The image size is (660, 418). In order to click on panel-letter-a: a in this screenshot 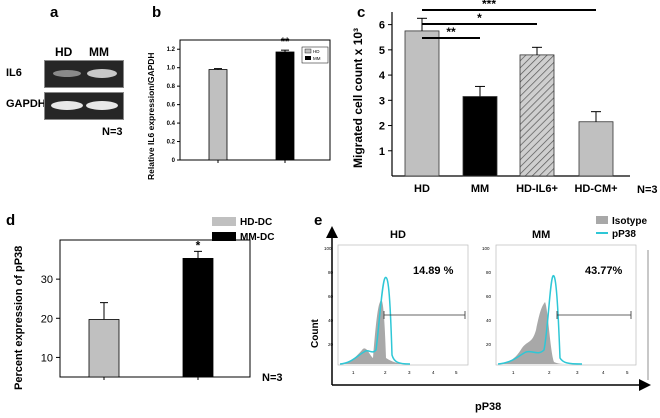, I will do `click(54, 12)`.